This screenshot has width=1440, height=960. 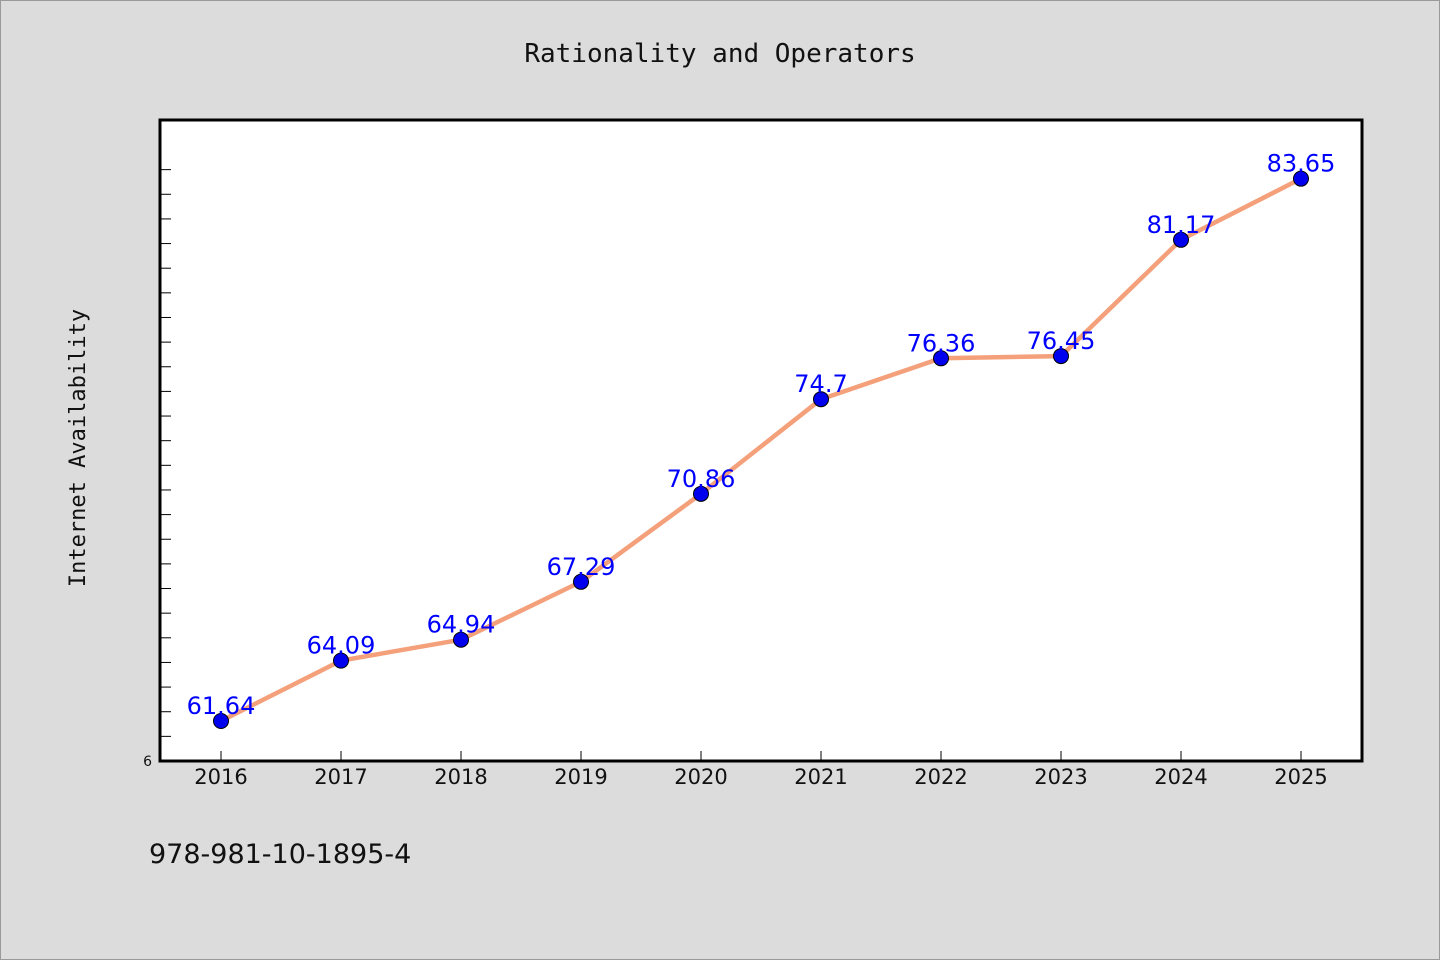 What do you see at coordinates (280, 854) in the screenshot?
I see `isbn-footer: 978-981-10-1895-4` at bounding box center [280, 854].